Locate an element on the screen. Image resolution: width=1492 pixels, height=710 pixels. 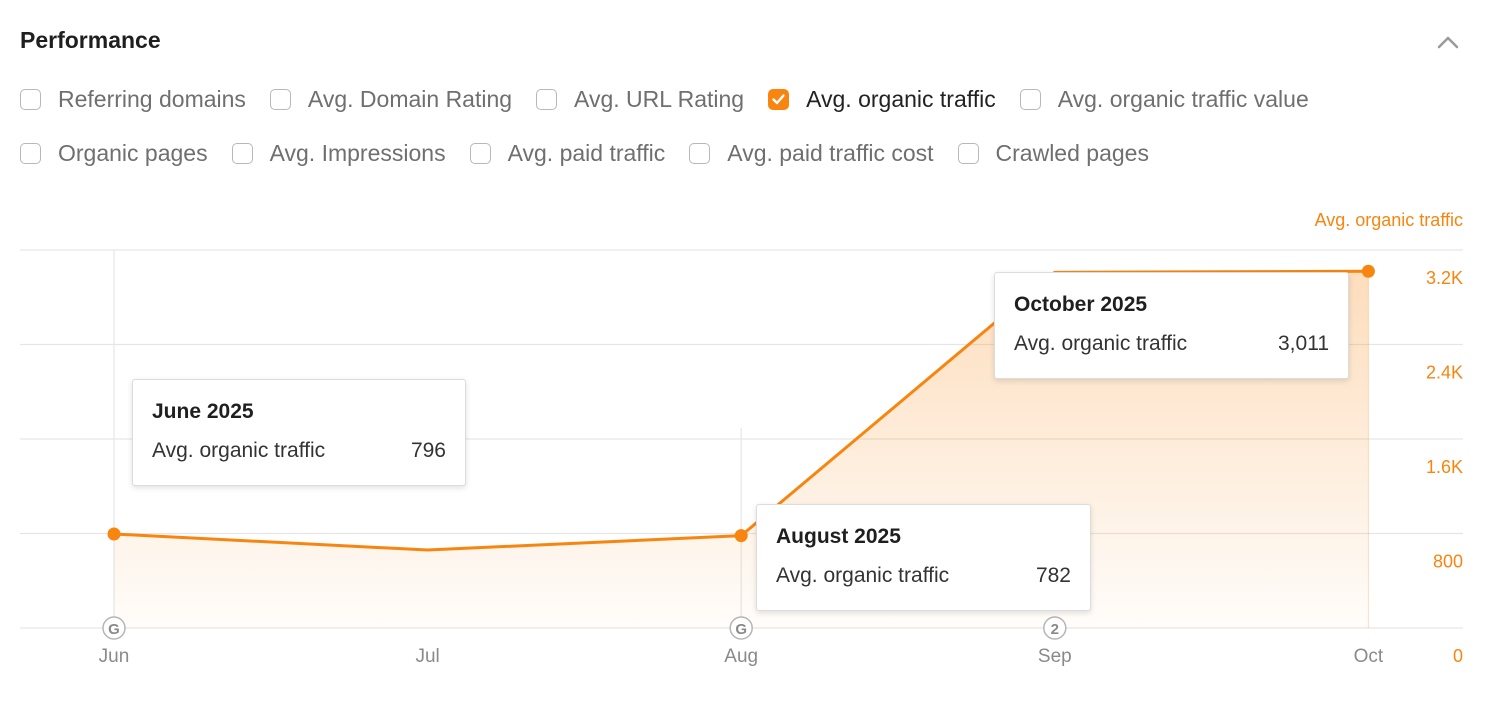
option-label: Avg. paid traffic cost is located at coordinates (830, 153).